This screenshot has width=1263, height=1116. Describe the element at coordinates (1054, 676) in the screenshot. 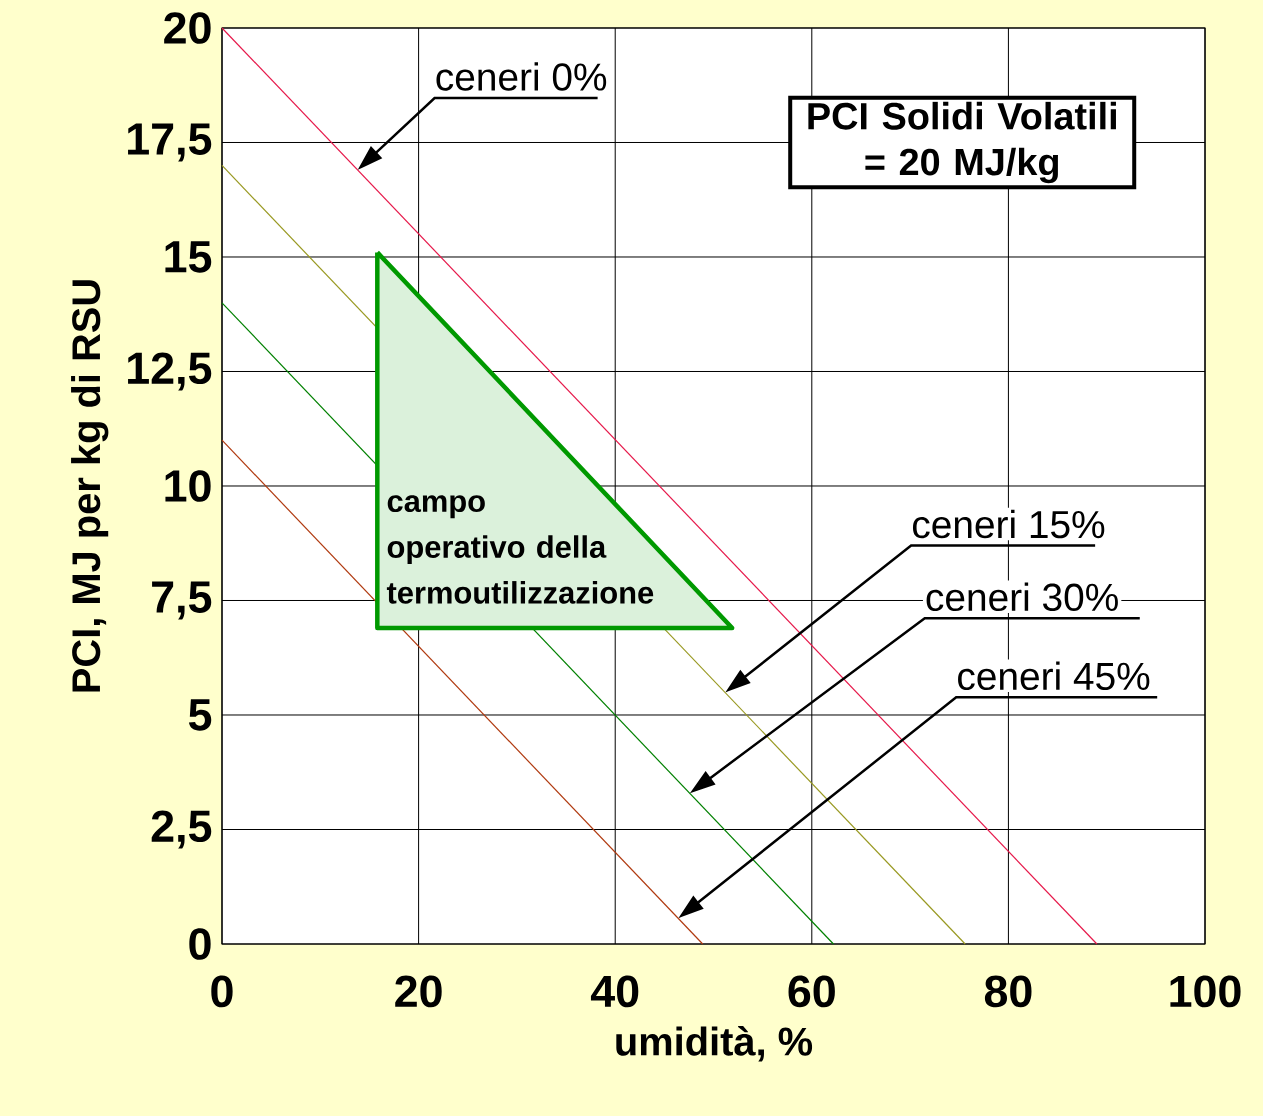

I see `text: ceneri 45%` at that location.